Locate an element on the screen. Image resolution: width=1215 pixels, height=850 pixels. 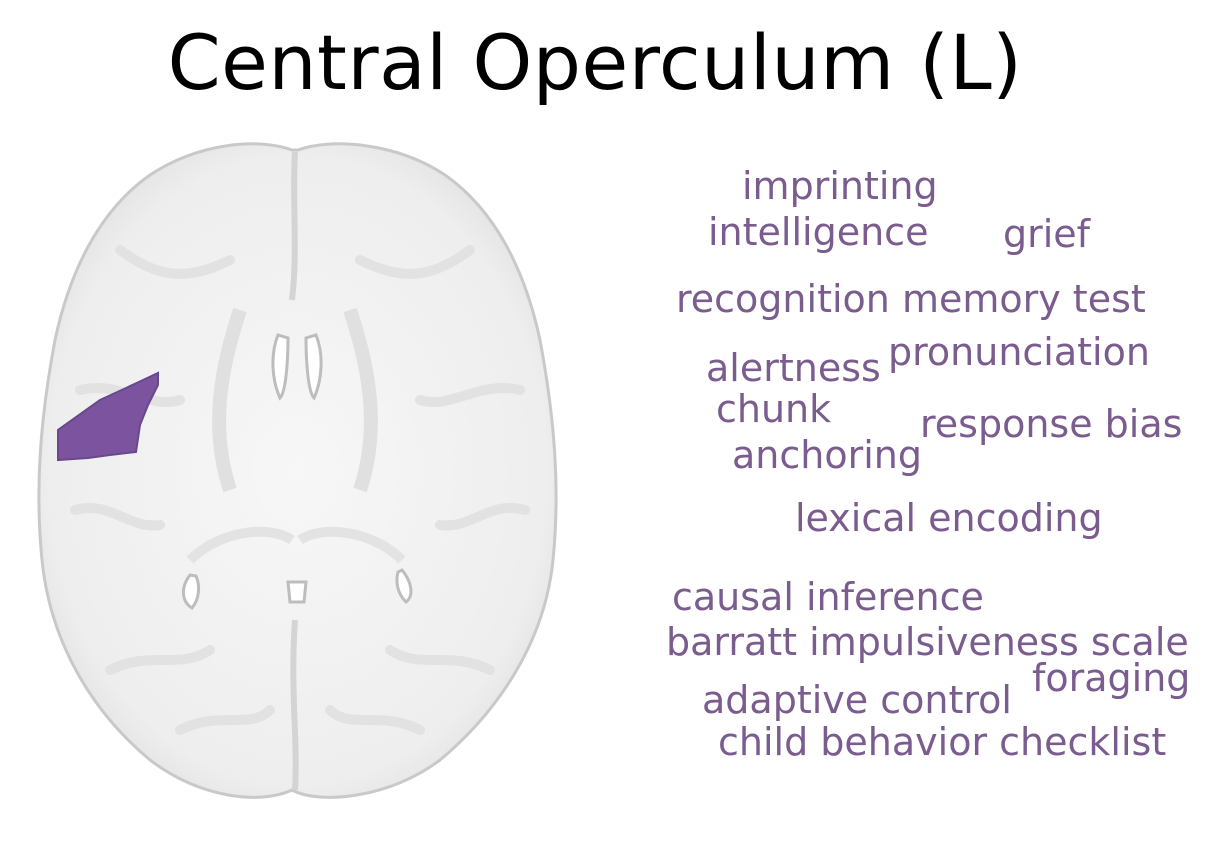
word-adaptive-control: adaptive control is located at coordinates (857, 700).